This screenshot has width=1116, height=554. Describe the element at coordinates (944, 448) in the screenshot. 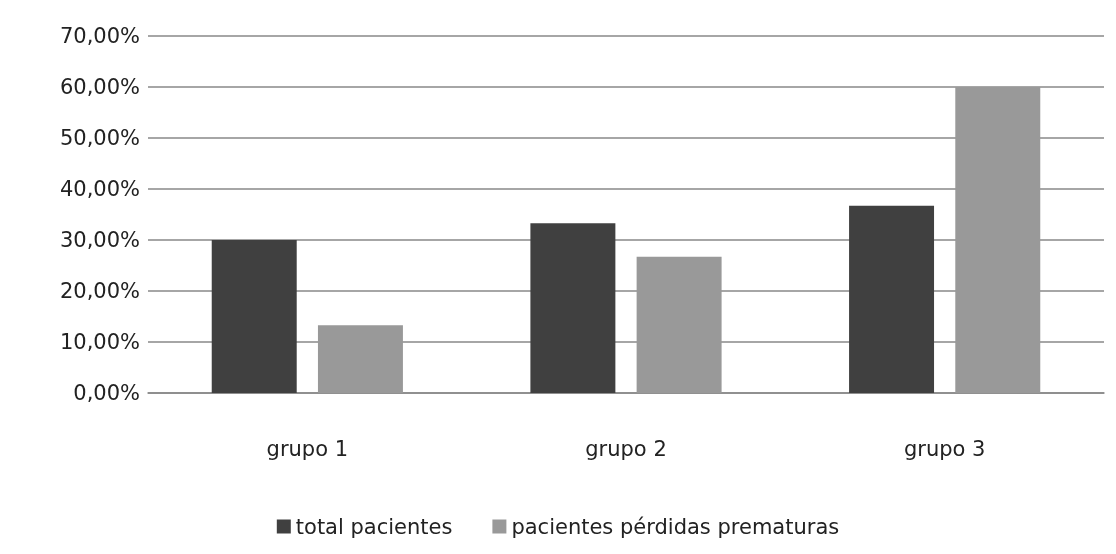

I see `x-tick-label: grupo 3` at that location.